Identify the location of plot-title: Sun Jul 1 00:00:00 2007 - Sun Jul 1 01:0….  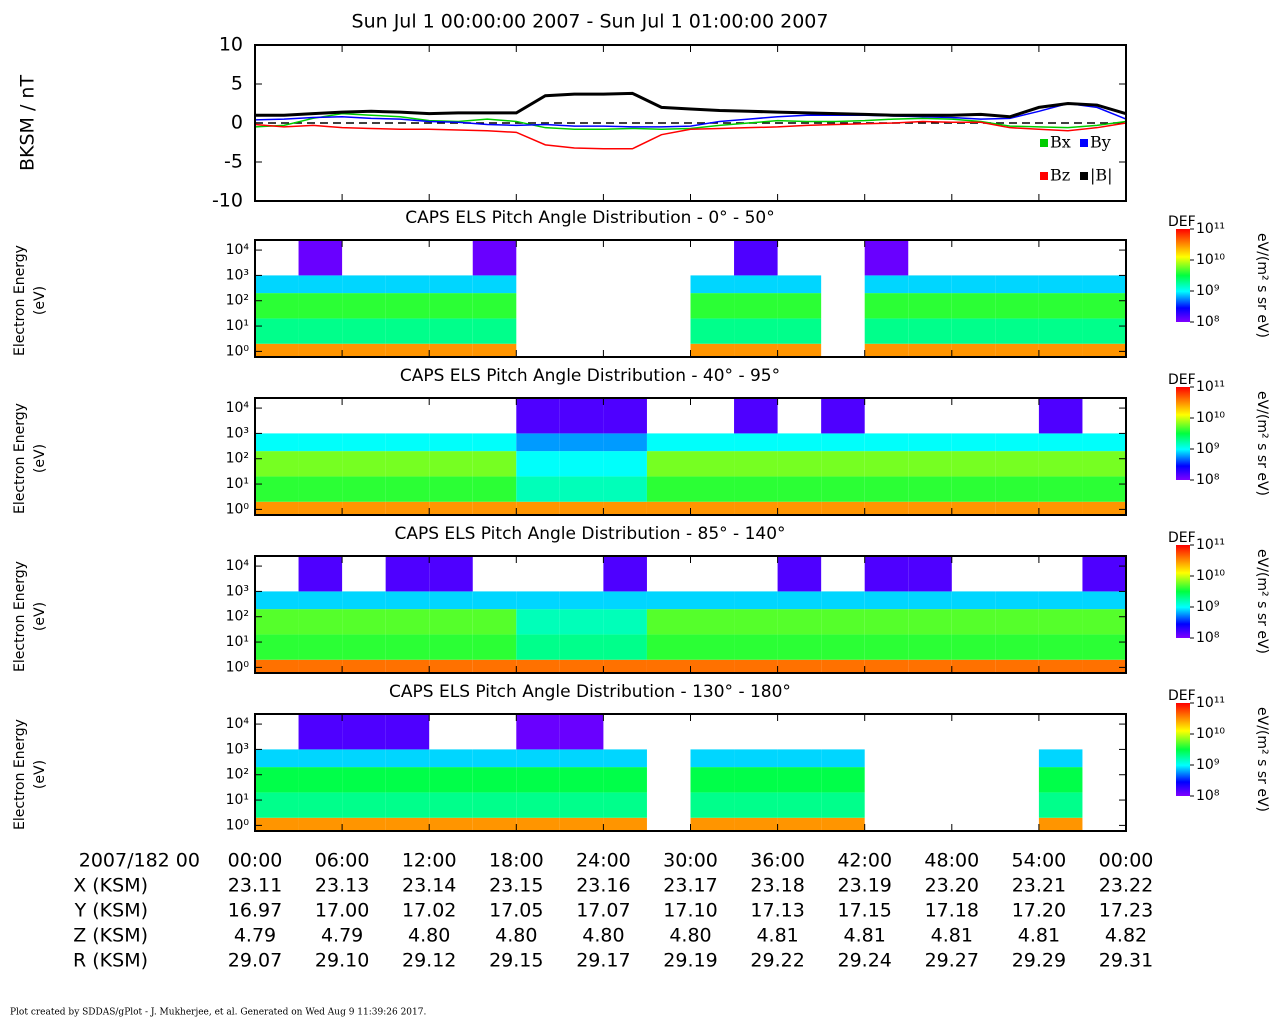
(590, 22).